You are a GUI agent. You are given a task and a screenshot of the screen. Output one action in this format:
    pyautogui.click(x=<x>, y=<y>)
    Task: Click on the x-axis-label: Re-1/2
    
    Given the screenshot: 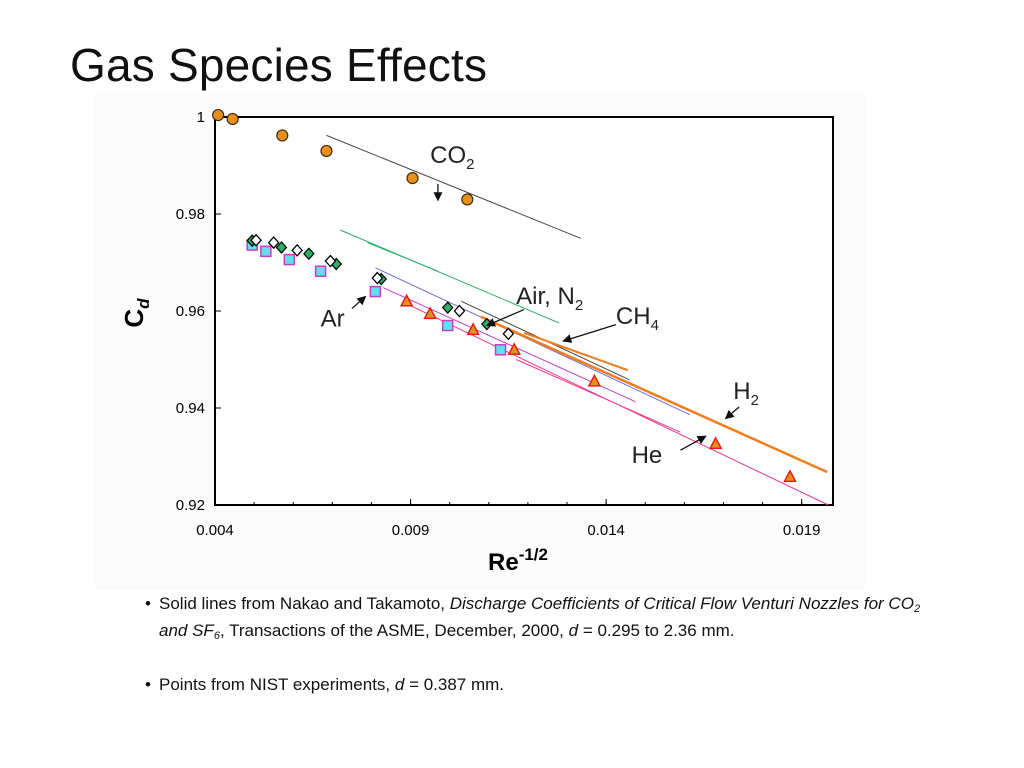 What is the action you would take?
    pyautogui.click(x=518, y=560)
    